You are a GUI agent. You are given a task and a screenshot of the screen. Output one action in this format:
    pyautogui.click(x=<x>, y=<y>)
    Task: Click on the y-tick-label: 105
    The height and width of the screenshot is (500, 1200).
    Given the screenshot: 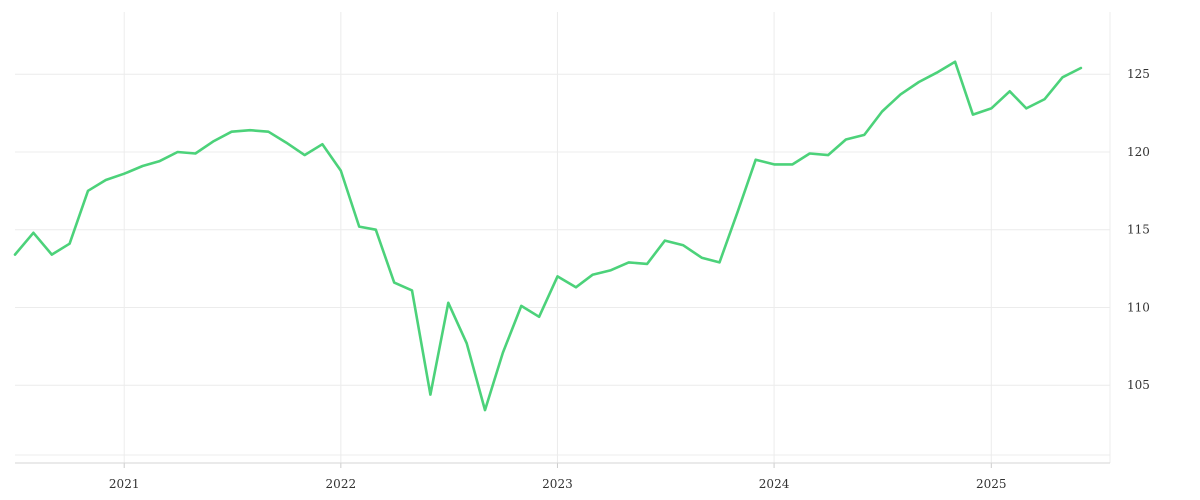 What is the action you would take?
    pyautogui.click(x=1138, y=385)
    